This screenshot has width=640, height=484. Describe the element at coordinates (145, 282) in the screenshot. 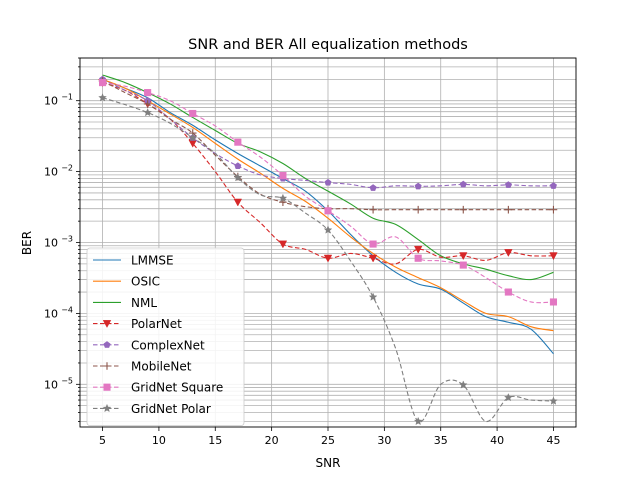

I see `legend-label: OSIC` at that location.